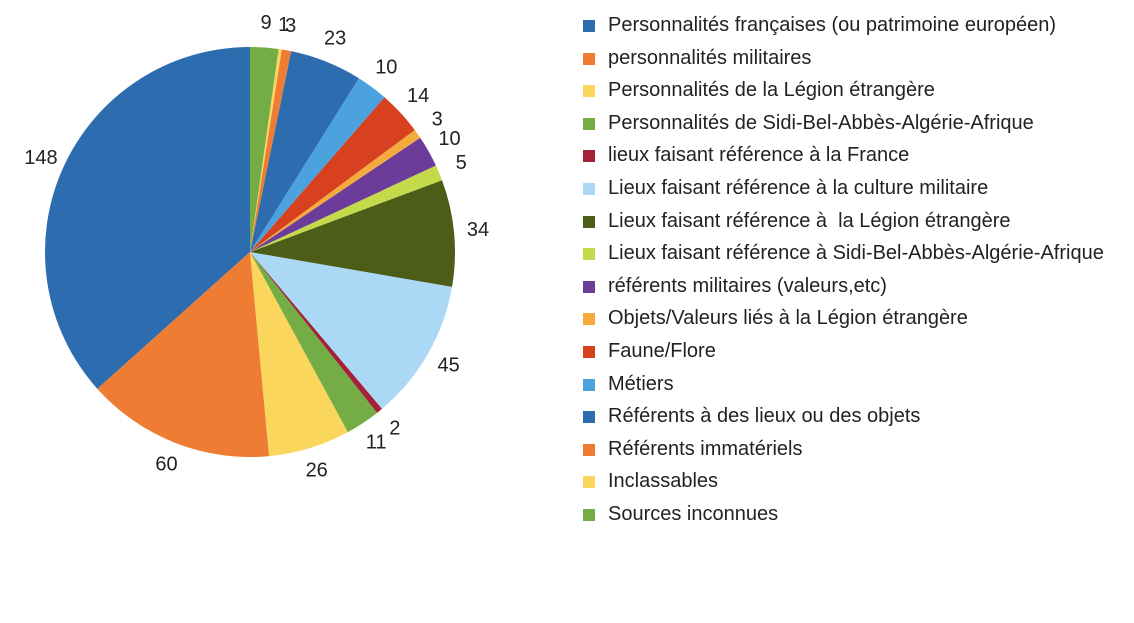 The width and height of the screenshot is (1134, 623). What do you see at coordinates (848, 384) in the screenshot?
I see `legend-item: Métiers` at bounding box center [848, 384].